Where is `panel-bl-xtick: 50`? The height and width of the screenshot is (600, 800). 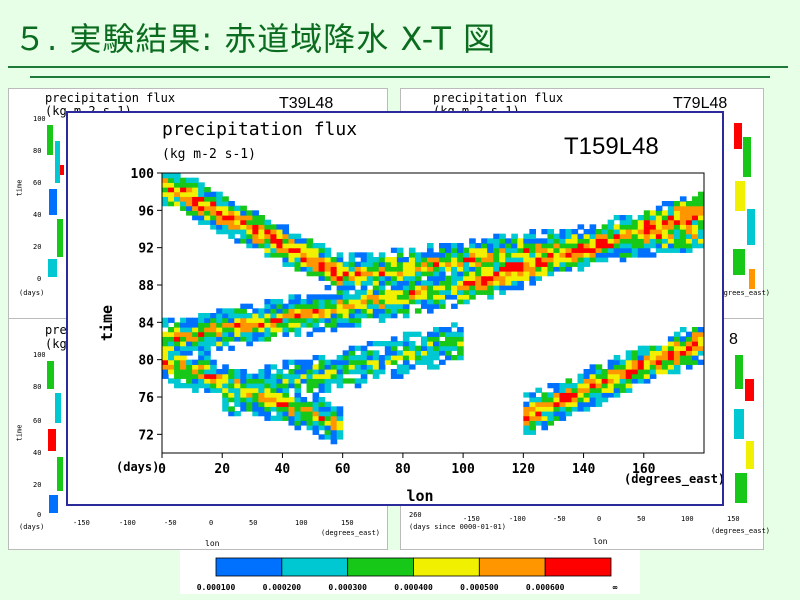
panel-bl-xtick: 50 is located at coordinates (253, 523).